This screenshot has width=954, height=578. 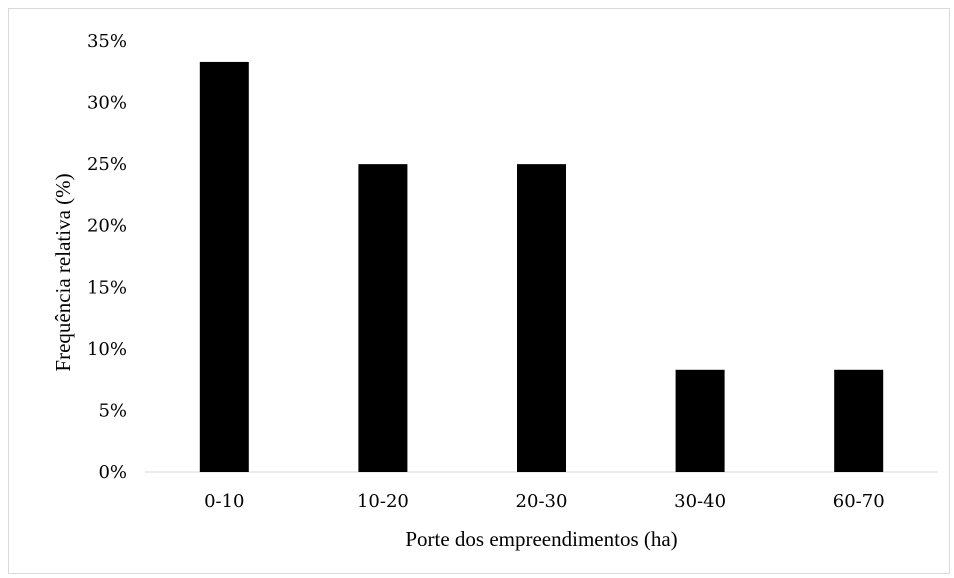 What do you see at coordinates (107, 349) in the screenshot?
I see `y-tick-label: 10%` at bounding box center [107, 349].